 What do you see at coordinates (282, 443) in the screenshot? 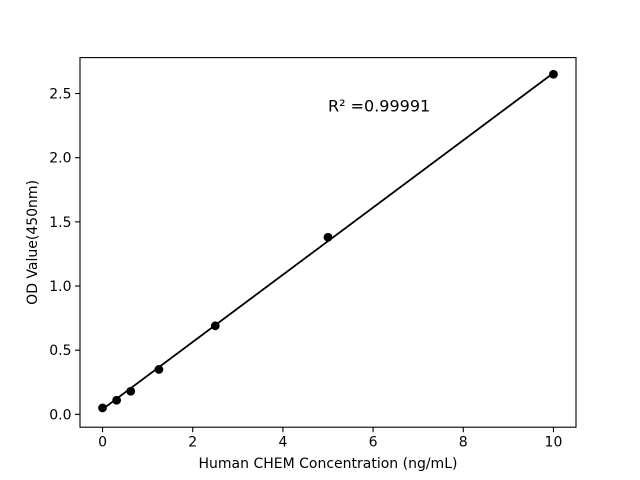
I see `x-tick-label: 4` at bounding box center [282, 443].